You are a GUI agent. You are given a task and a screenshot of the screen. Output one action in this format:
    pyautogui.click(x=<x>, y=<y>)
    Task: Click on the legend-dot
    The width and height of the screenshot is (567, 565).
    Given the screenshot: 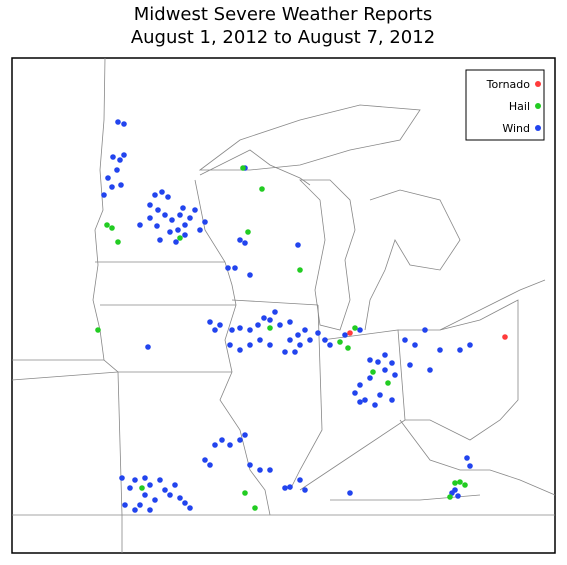 What is the action you would take?
    pyautogui.click(x=538, y=106)
    